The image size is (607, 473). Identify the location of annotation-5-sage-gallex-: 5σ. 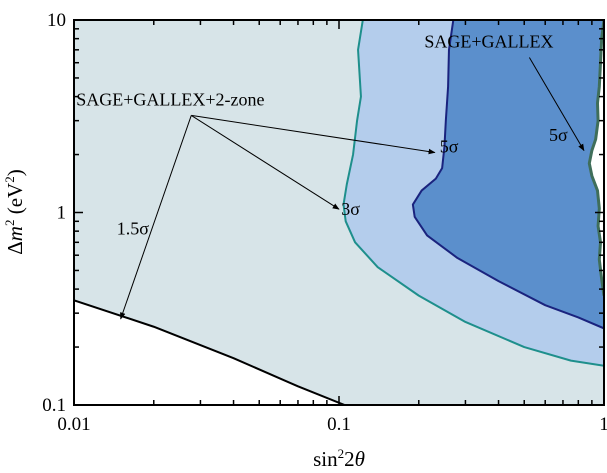
(558, 135).